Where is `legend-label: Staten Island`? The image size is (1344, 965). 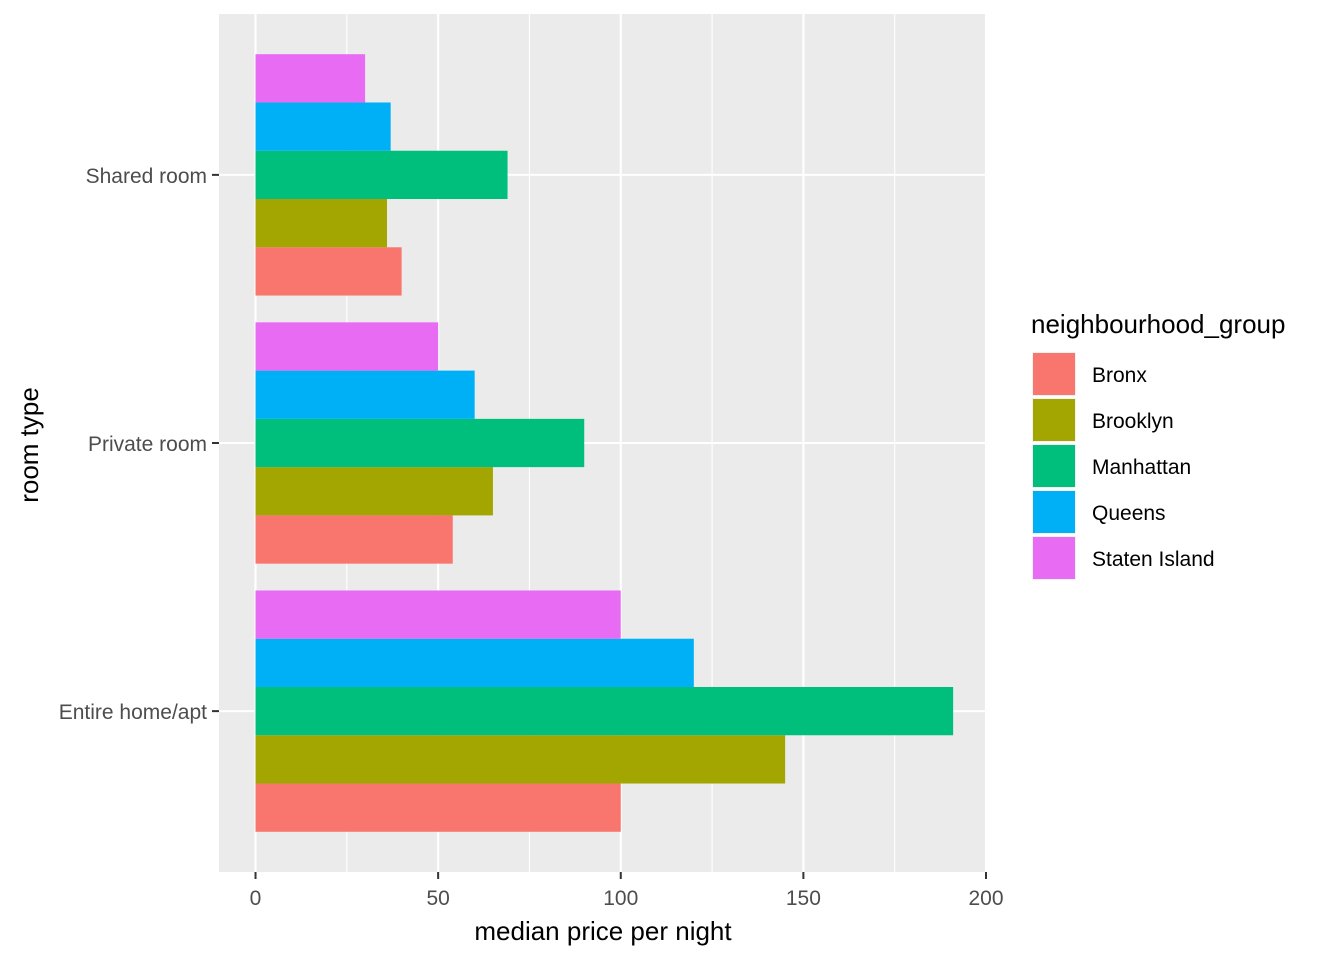
legend-label: Staten Island is located at coordinates (1153, 559).